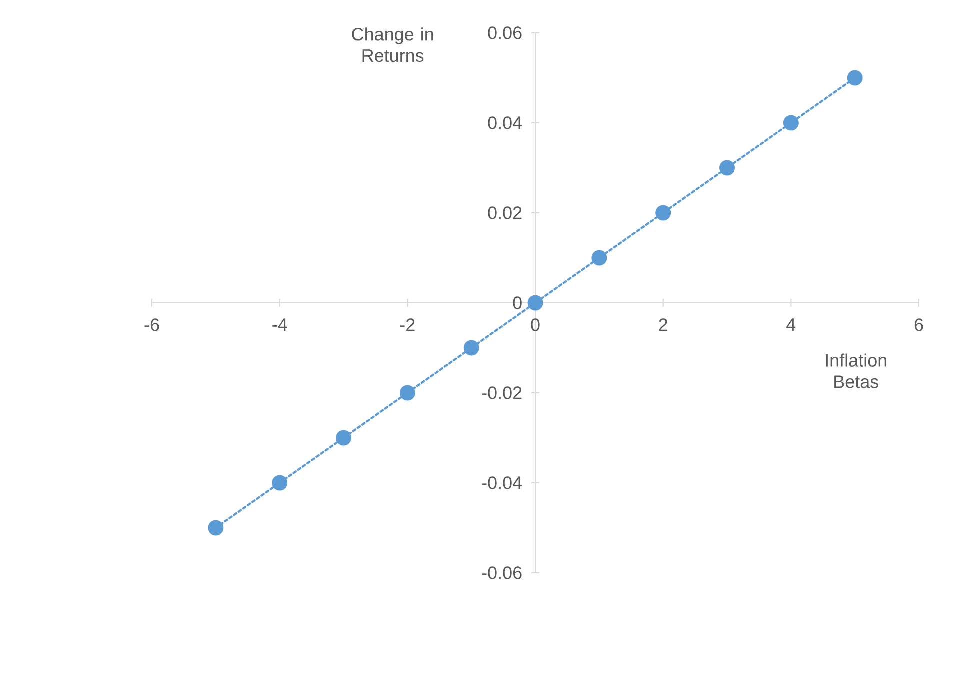  Describe the element at coordinates (505, 213) in the screenshot. I see `y-tick-label: 0.02` at that location.